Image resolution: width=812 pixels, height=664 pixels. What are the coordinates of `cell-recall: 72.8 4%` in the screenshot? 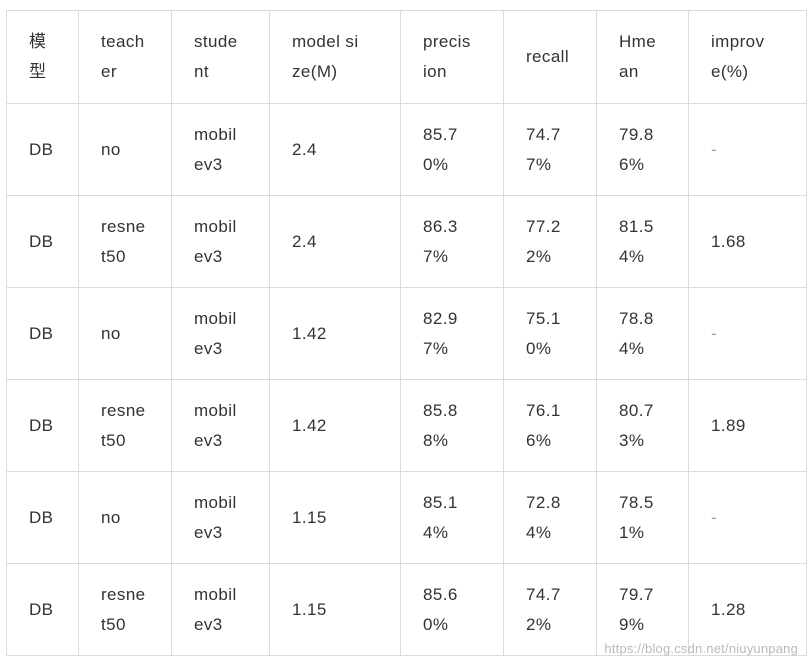 It's located at (550, 517).